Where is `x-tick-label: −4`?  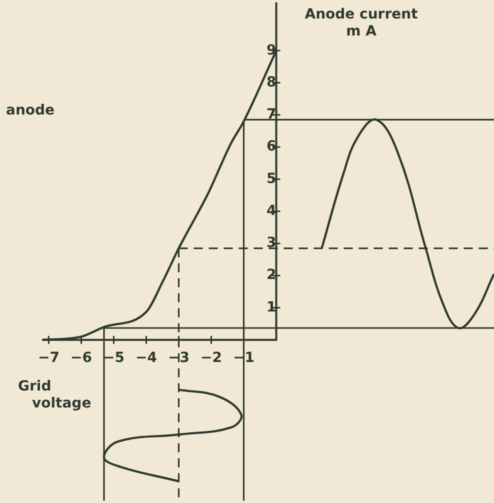
x-tick-label: −4 is located at coordinates (147, 358).